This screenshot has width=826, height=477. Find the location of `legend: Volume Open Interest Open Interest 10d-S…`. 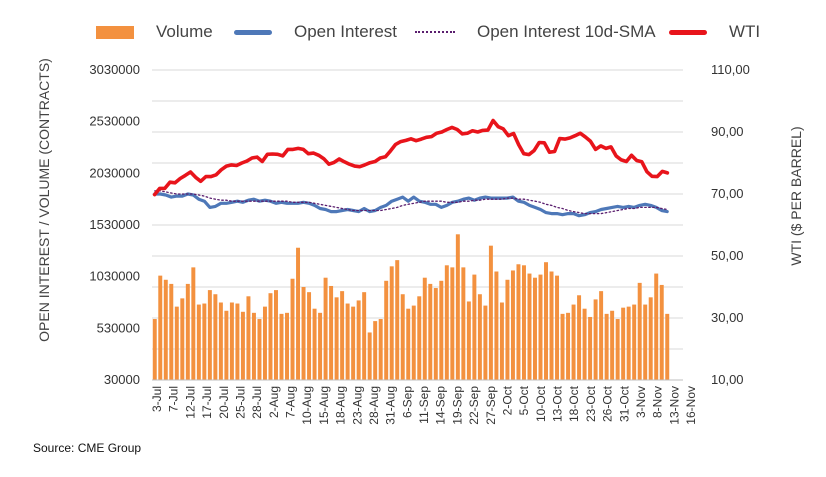

legend: Volume Open Interest Open Interest 10d-S… is located at coordinates (413, 32).